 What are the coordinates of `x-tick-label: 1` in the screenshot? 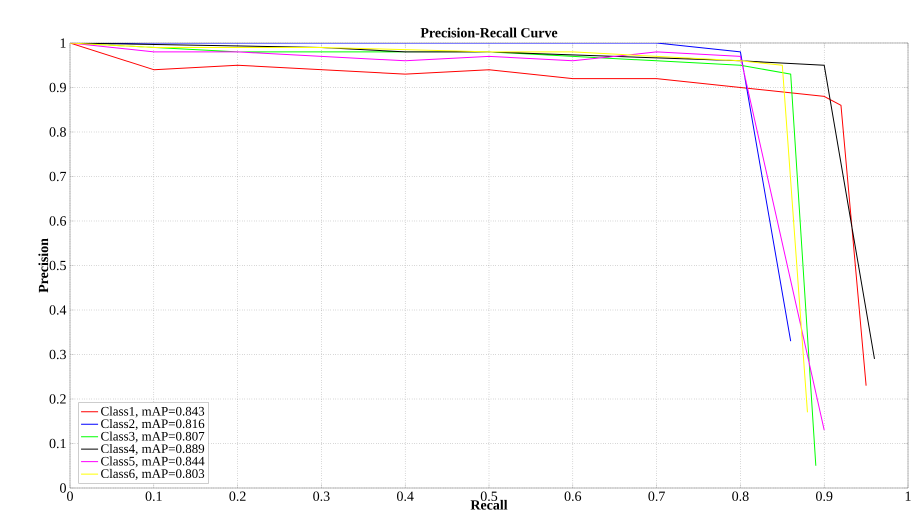 It's located at (908, 496).